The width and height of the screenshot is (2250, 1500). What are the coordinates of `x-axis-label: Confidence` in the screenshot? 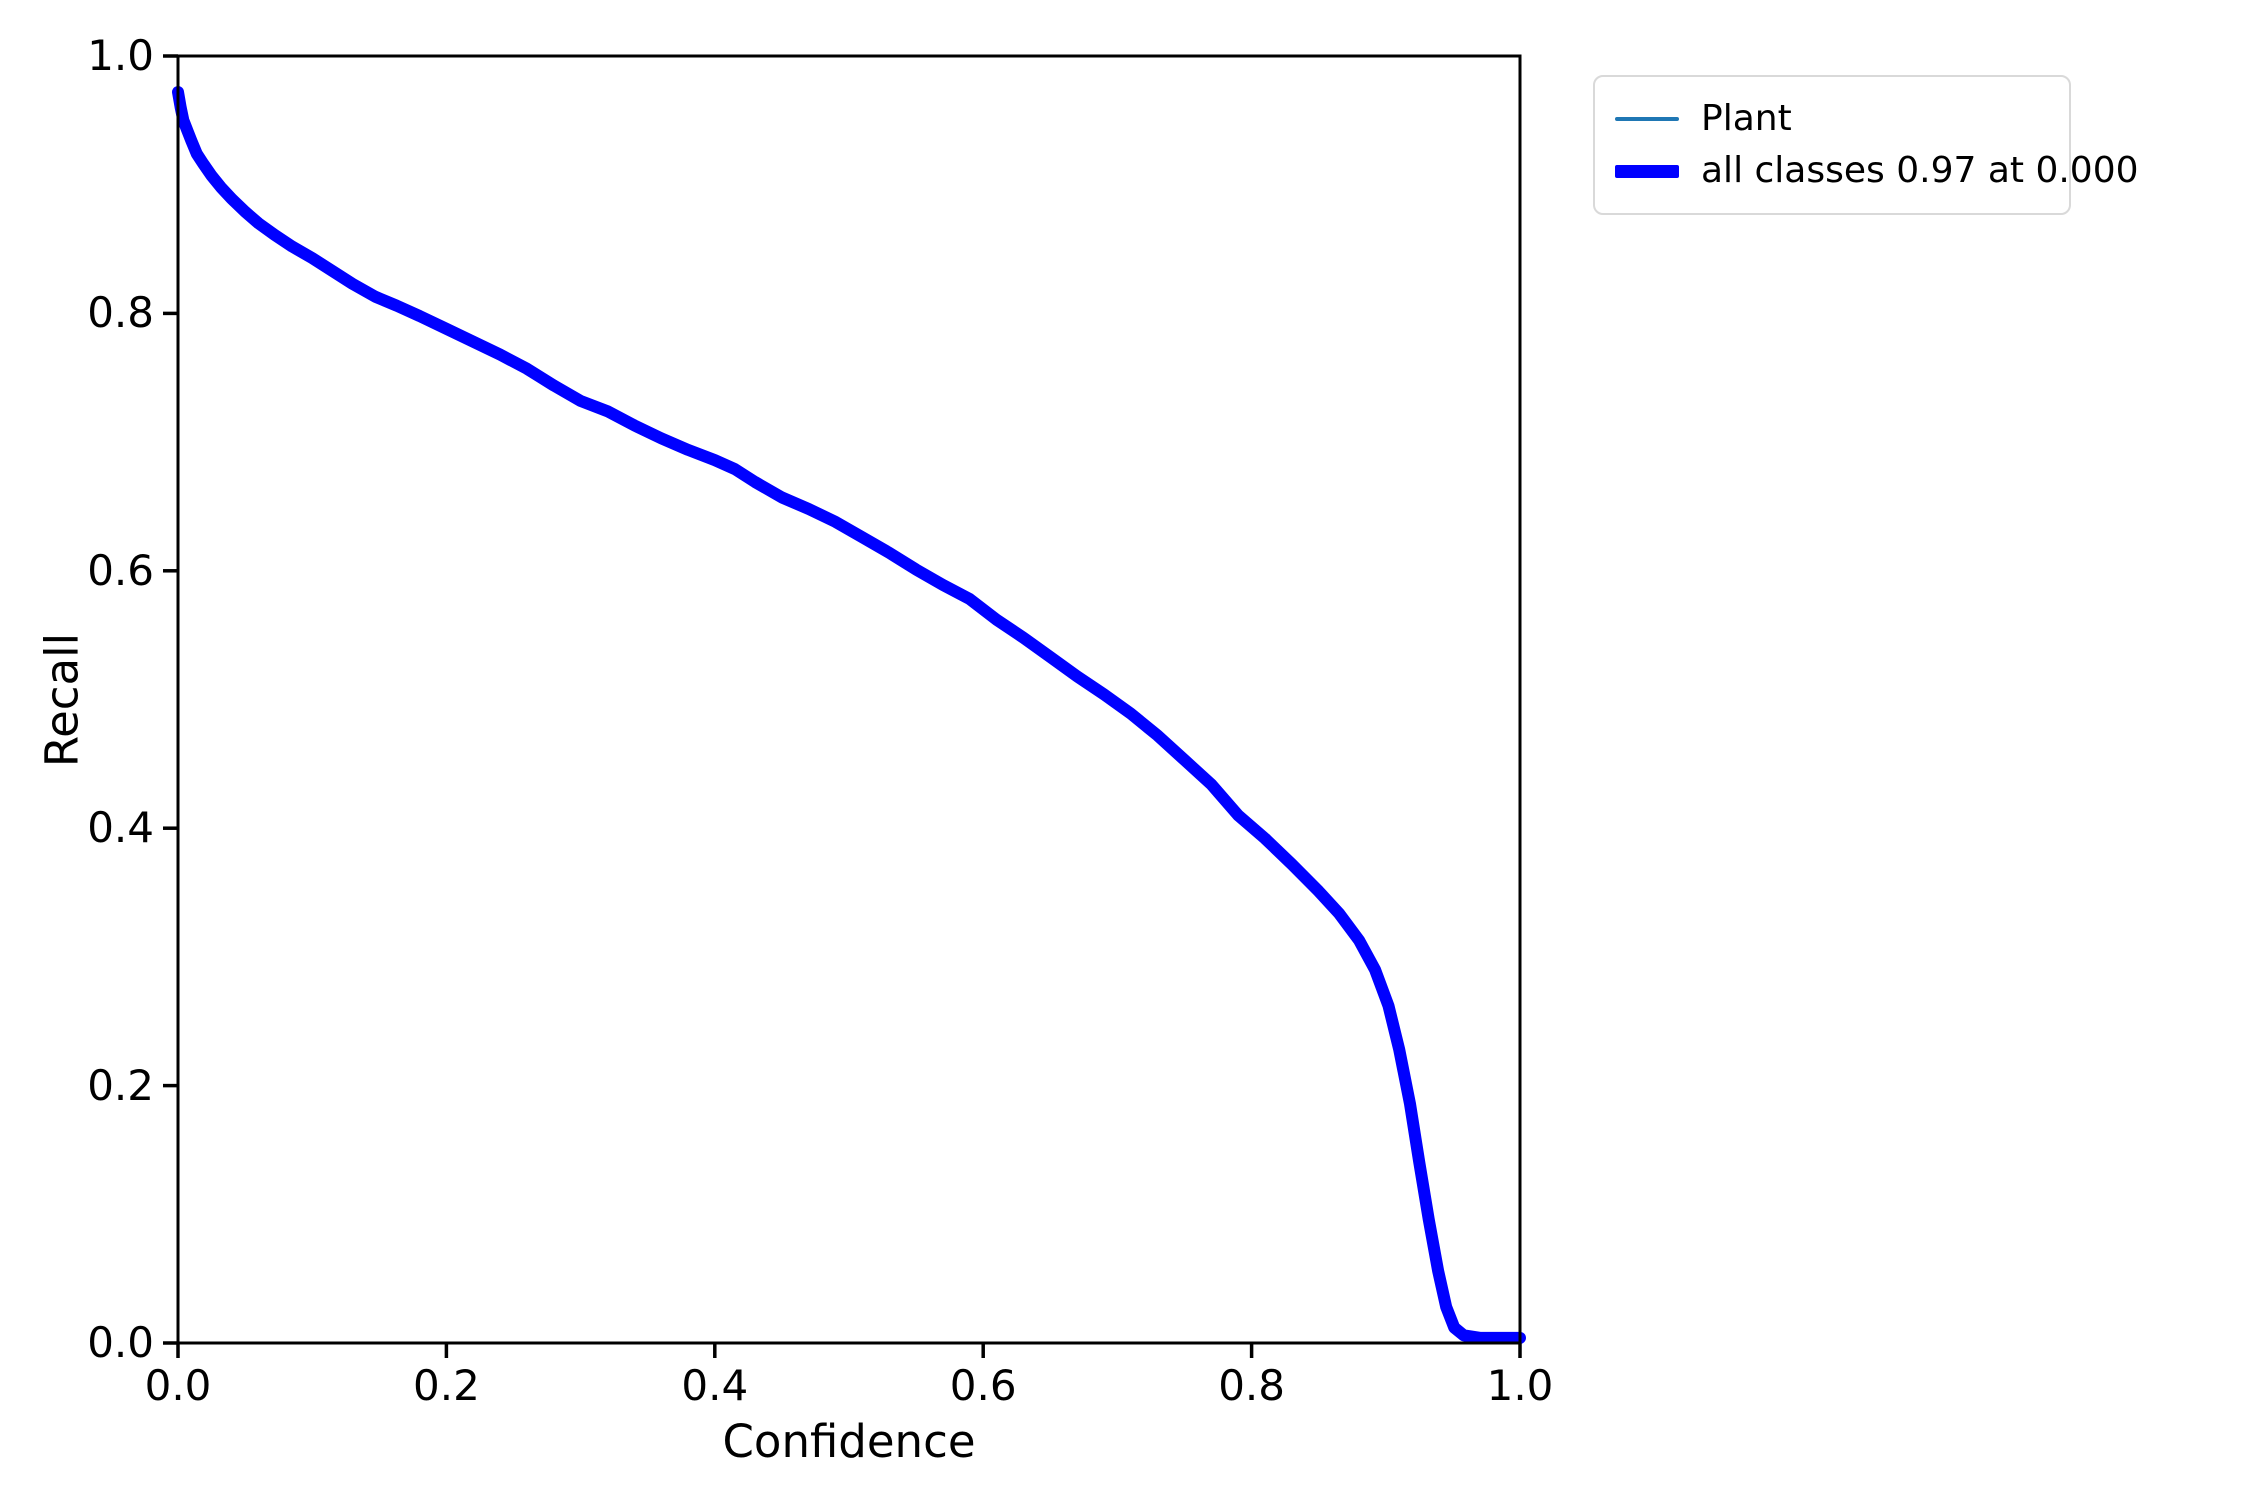 It's located at (849, 1441).